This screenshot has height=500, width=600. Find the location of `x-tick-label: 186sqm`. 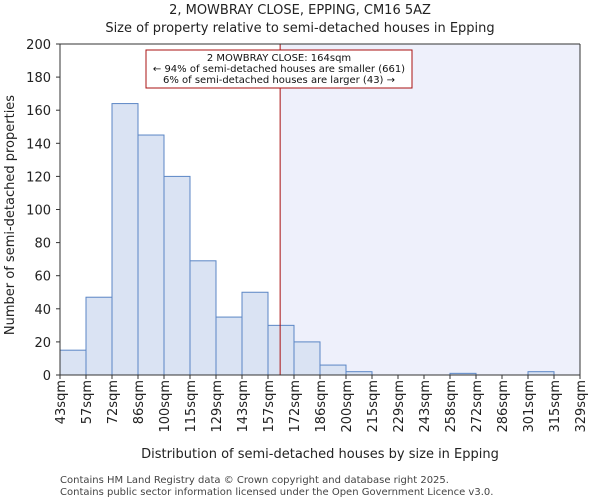

x-tick-label: 186sqm is located at coordinates (321, 406).